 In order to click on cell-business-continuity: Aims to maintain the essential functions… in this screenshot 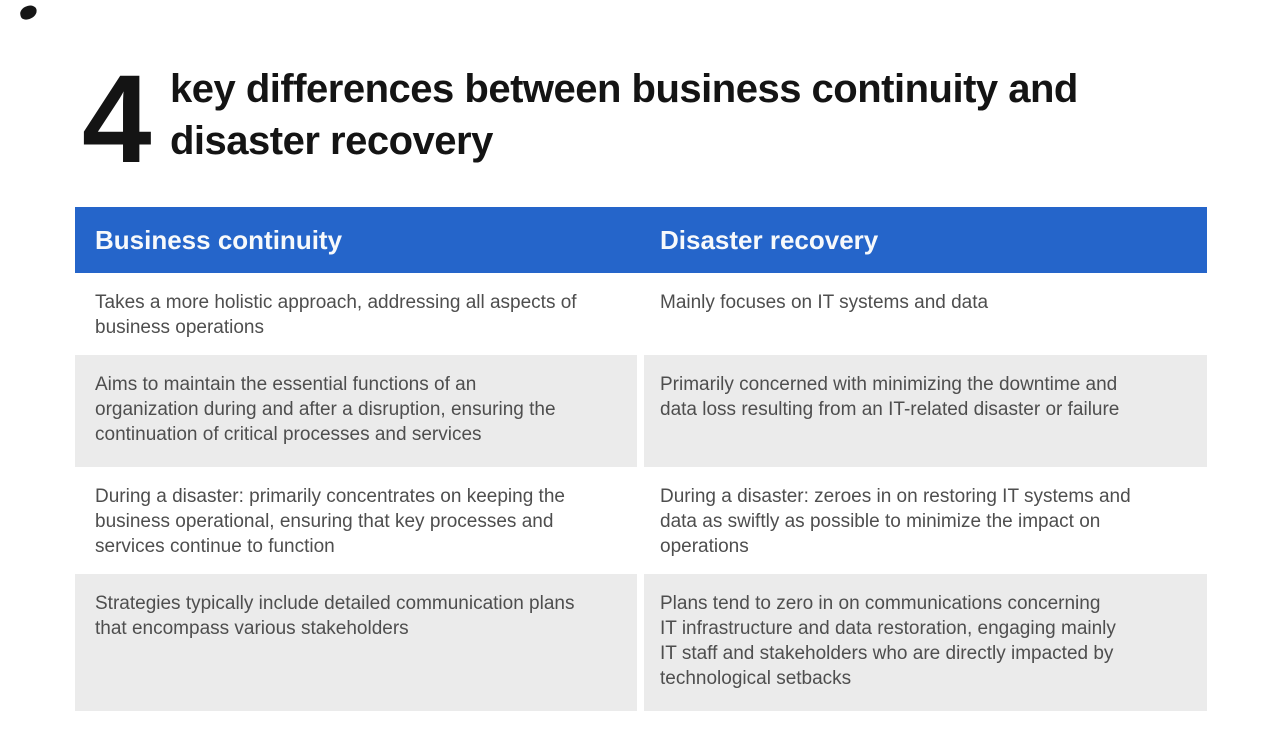, I will do `click(356, 411)`.